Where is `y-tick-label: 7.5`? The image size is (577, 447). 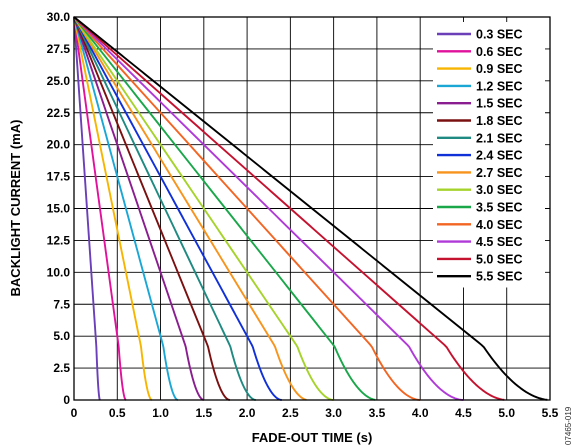 y-tick-label: 7.5 is located at coordinates (61, 304).